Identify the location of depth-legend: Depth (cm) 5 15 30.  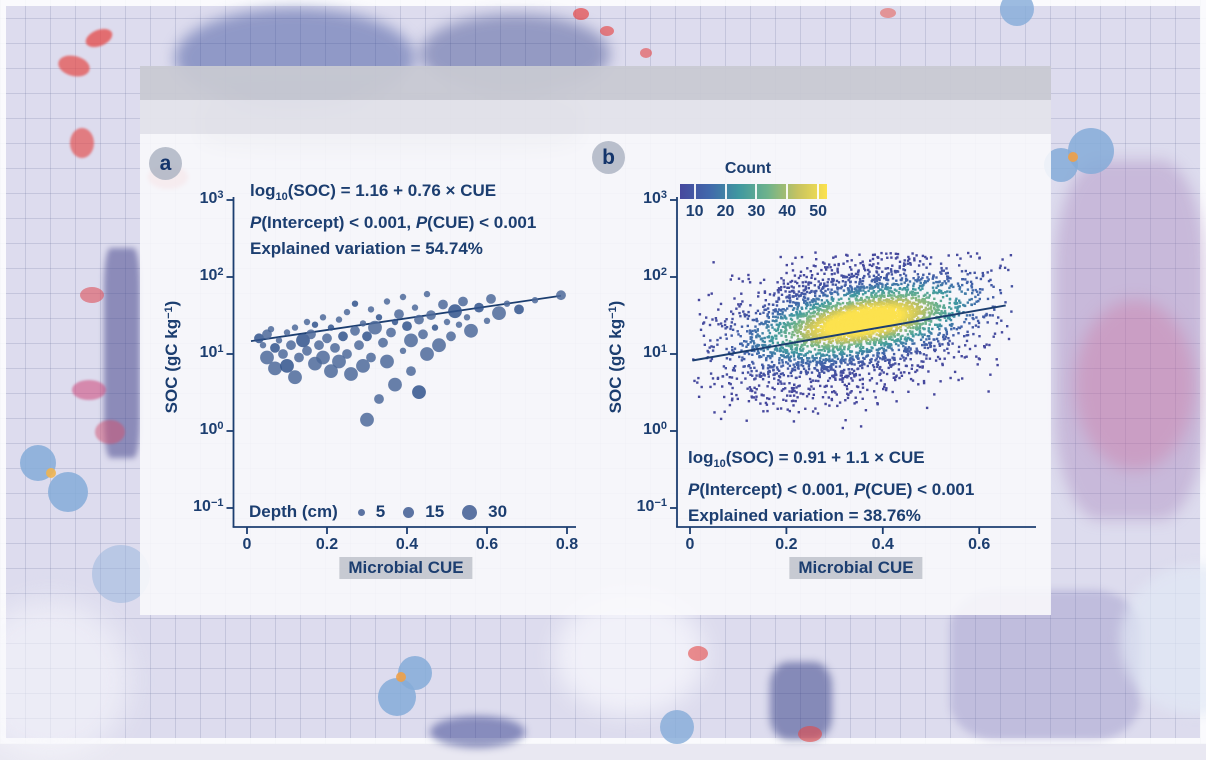
(378, 512).